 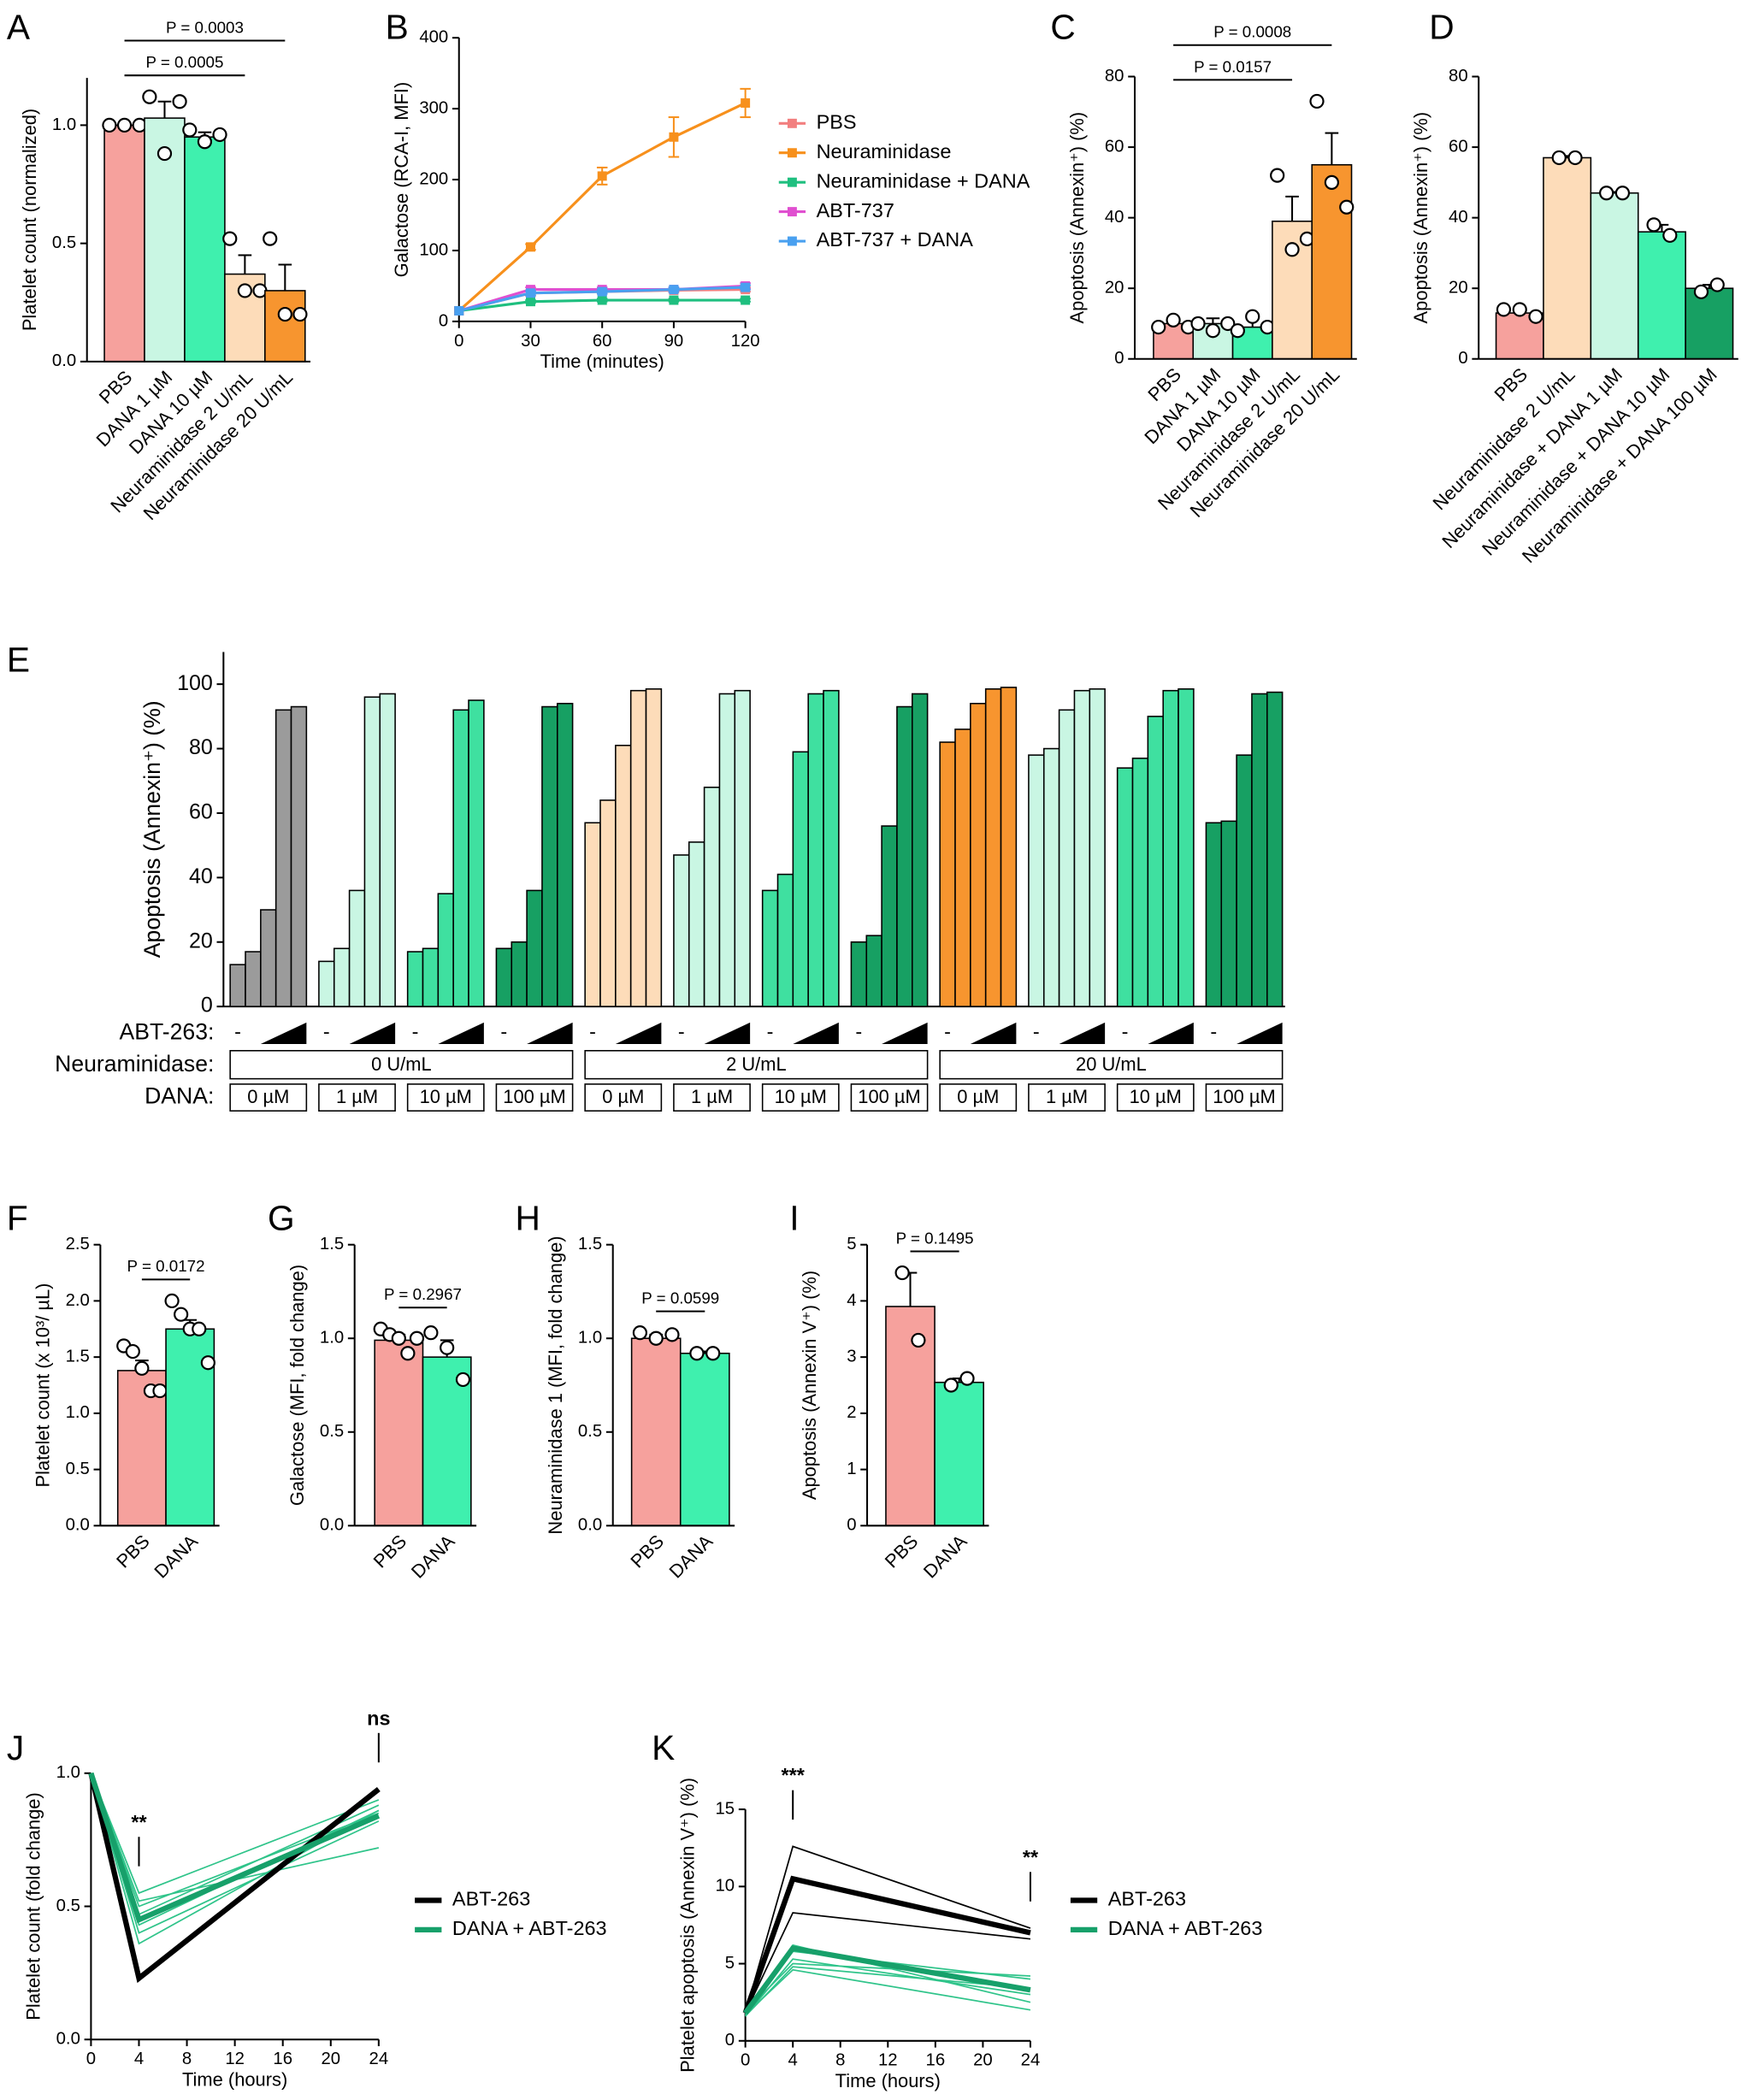 I want to click on y-tick-label: 5, so click(x=851, y=1245).